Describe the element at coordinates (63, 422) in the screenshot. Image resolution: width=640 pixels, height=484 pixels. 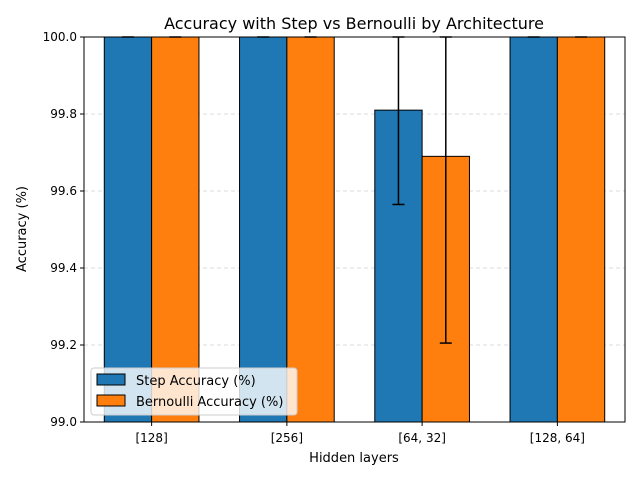
I see `y-tick-label: 99.0` at that location.